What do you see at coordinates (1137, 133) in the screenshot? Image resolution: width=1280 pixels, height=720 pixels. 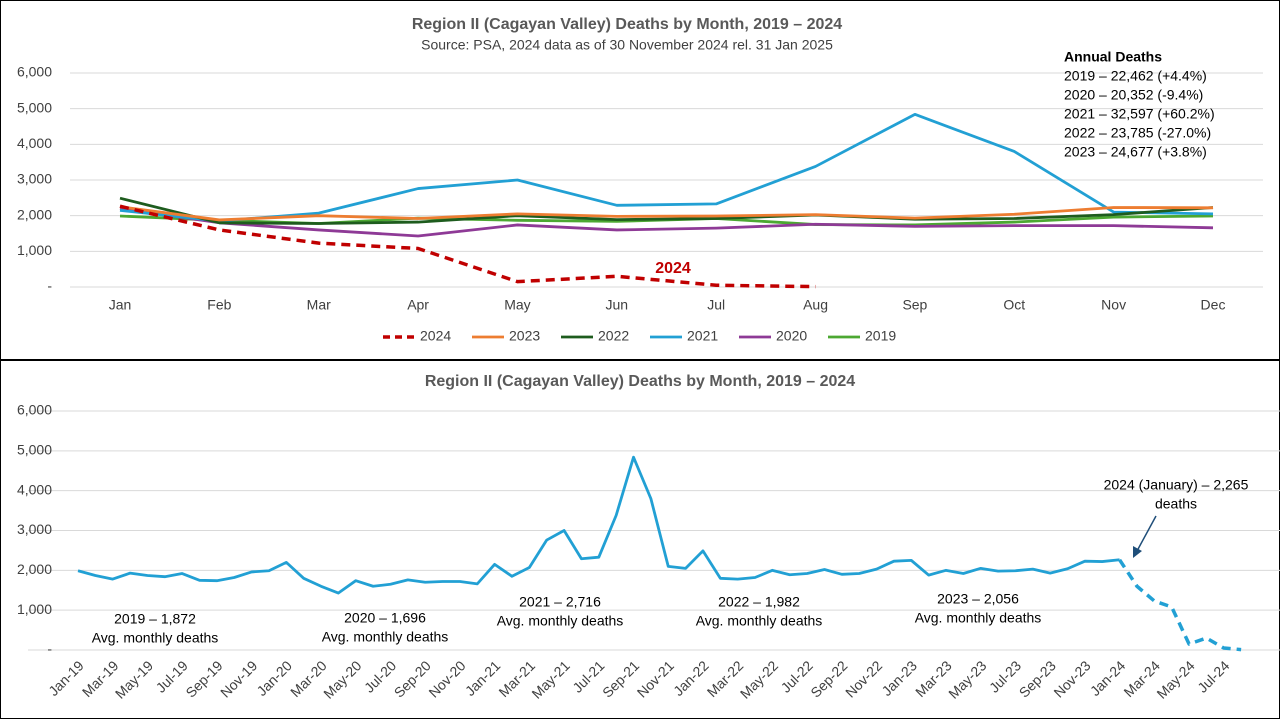 I see `annual-line: 2022 – 23,785 (-27.0%)` at bounding box center [1137, 133].